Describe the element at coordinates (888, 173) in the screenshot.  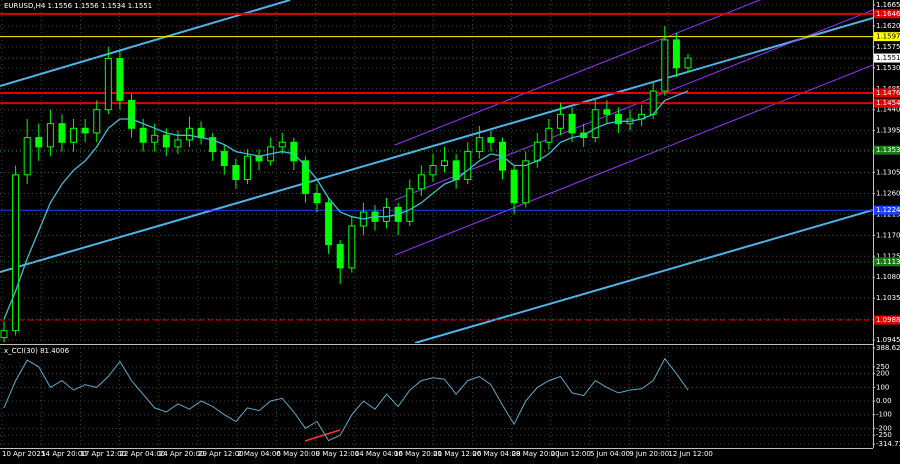
I see `y-tick-label: 1.1305` at that location.